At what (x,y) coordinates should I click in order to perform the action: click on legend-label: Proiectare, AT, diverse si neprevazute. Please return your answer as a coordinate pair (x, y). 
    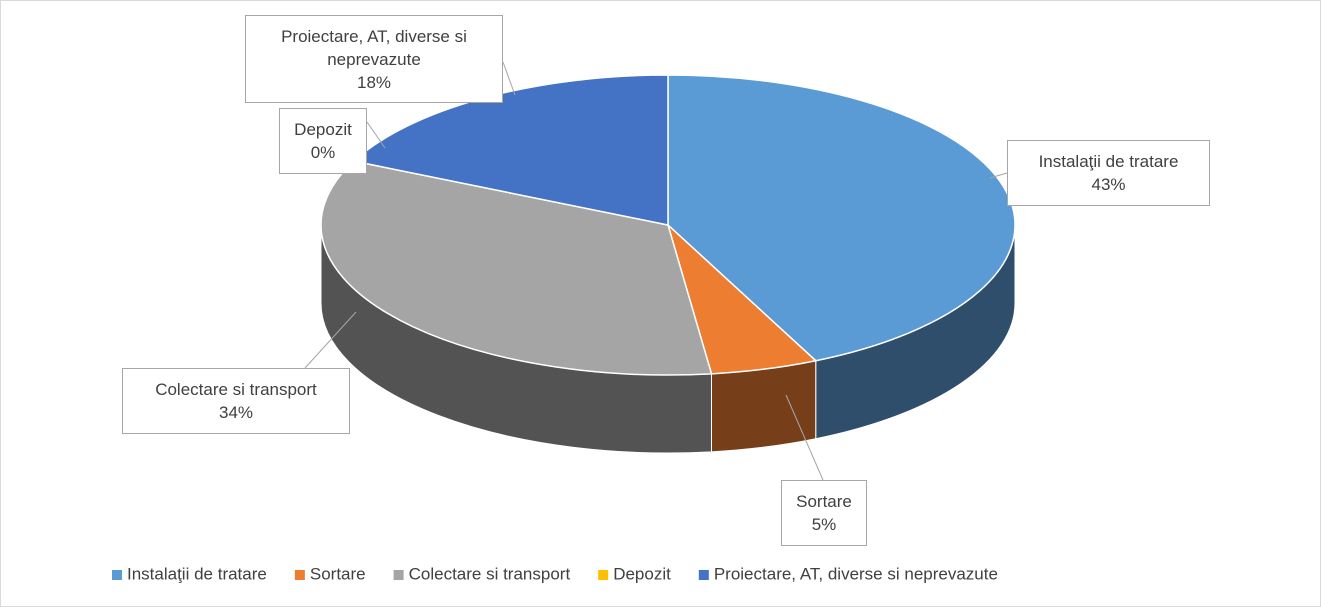
    Looking at the image, I should click on (856, 573).